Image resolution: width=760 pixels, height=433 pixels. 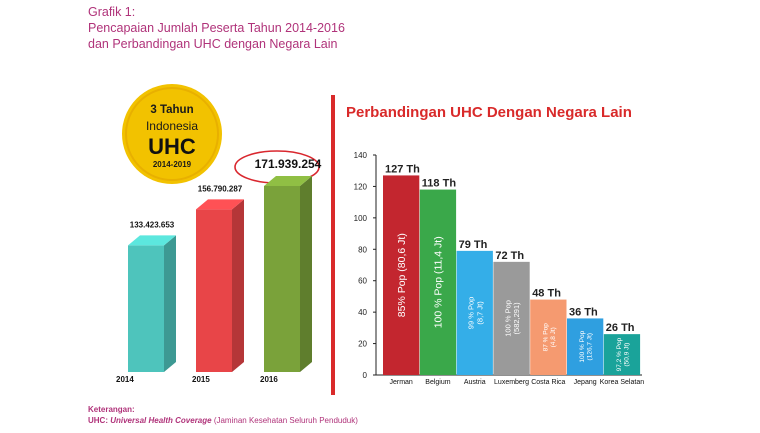 What do you see at coordinates (402, 169) in the screenshot?
I see `value-label: 127 Th` at bounding box center [402, 169].